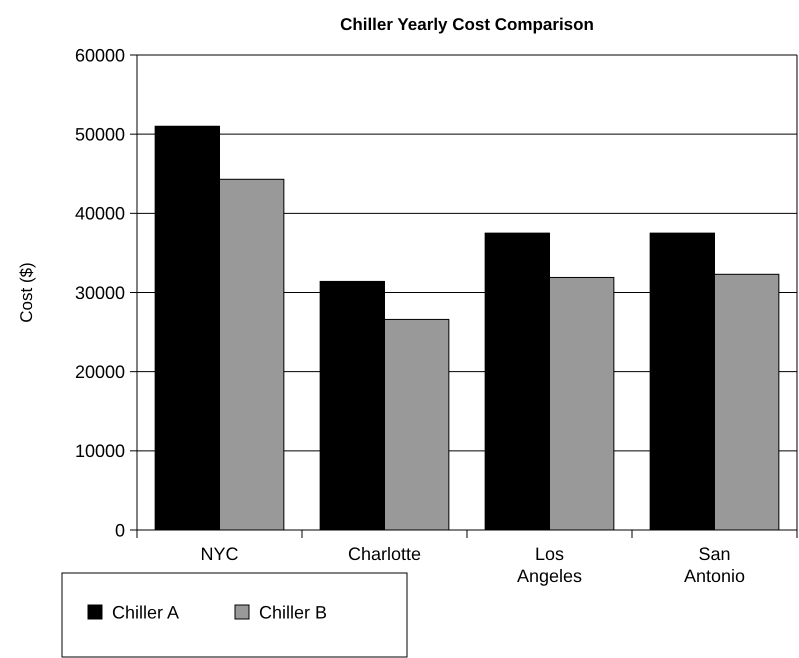 The width and height of the screenshot is (799, 658). What do you see at coordinates (99, 214) in the screenshot?
I see `y-tick-label: 40000` at bounding box center [99, 214].